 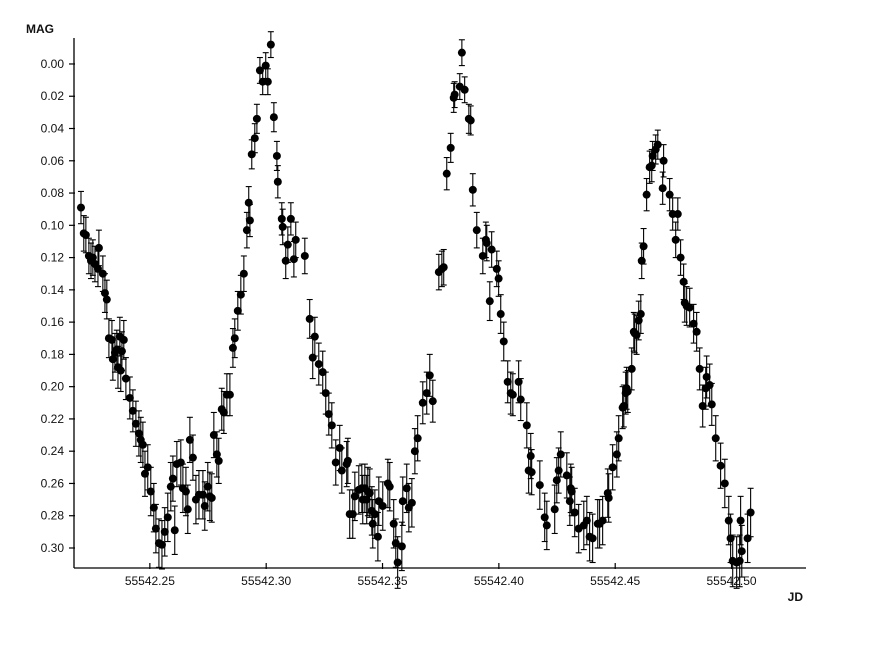 What do you see at coordinates (499, 581) in the screenshot?
I see `x-tick-label: 55542.40` at bounding box center [499, 581].